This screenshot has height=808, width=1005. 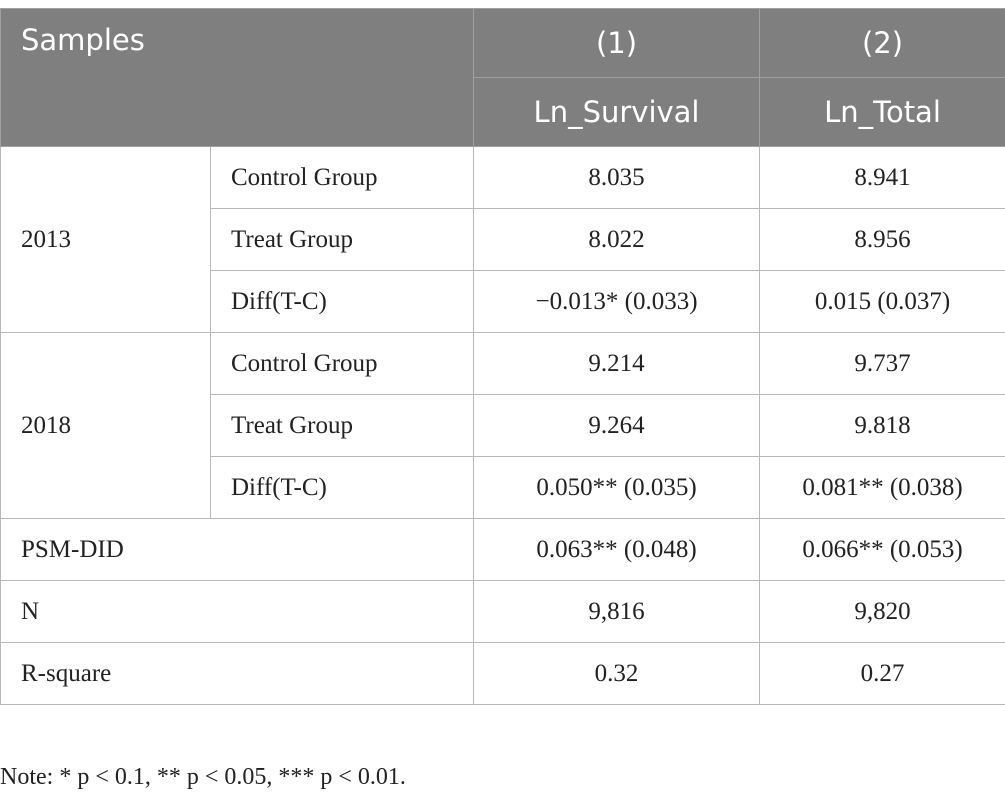 I want to click on row-label: R-square, so click(x=237, y=673).